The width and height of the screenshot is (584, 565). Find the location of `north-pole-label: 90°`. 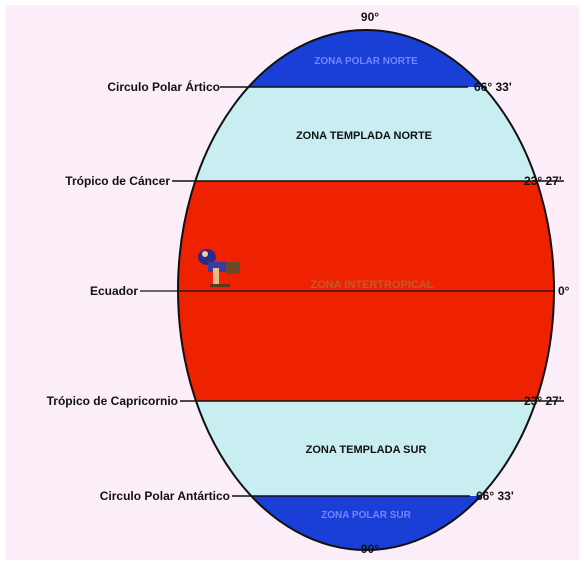

north-pole-label: 90° is located at coordinates (370, 17).